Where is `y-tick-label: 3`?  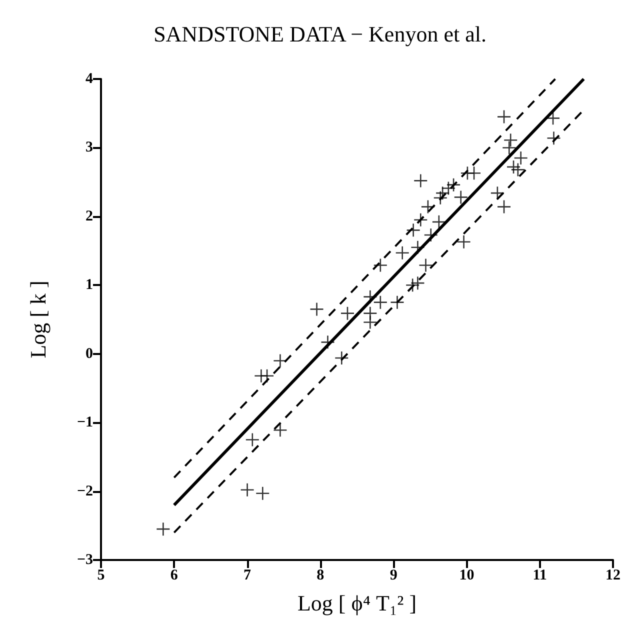 y-tick-label: 3 is located at coordinates (89, 148).